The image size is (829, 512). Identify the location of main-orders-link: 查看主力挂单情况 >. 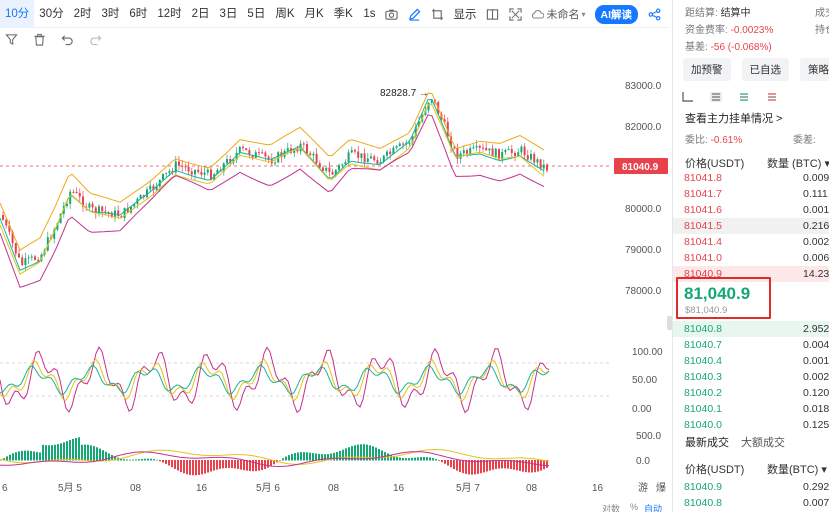
(734, 119).